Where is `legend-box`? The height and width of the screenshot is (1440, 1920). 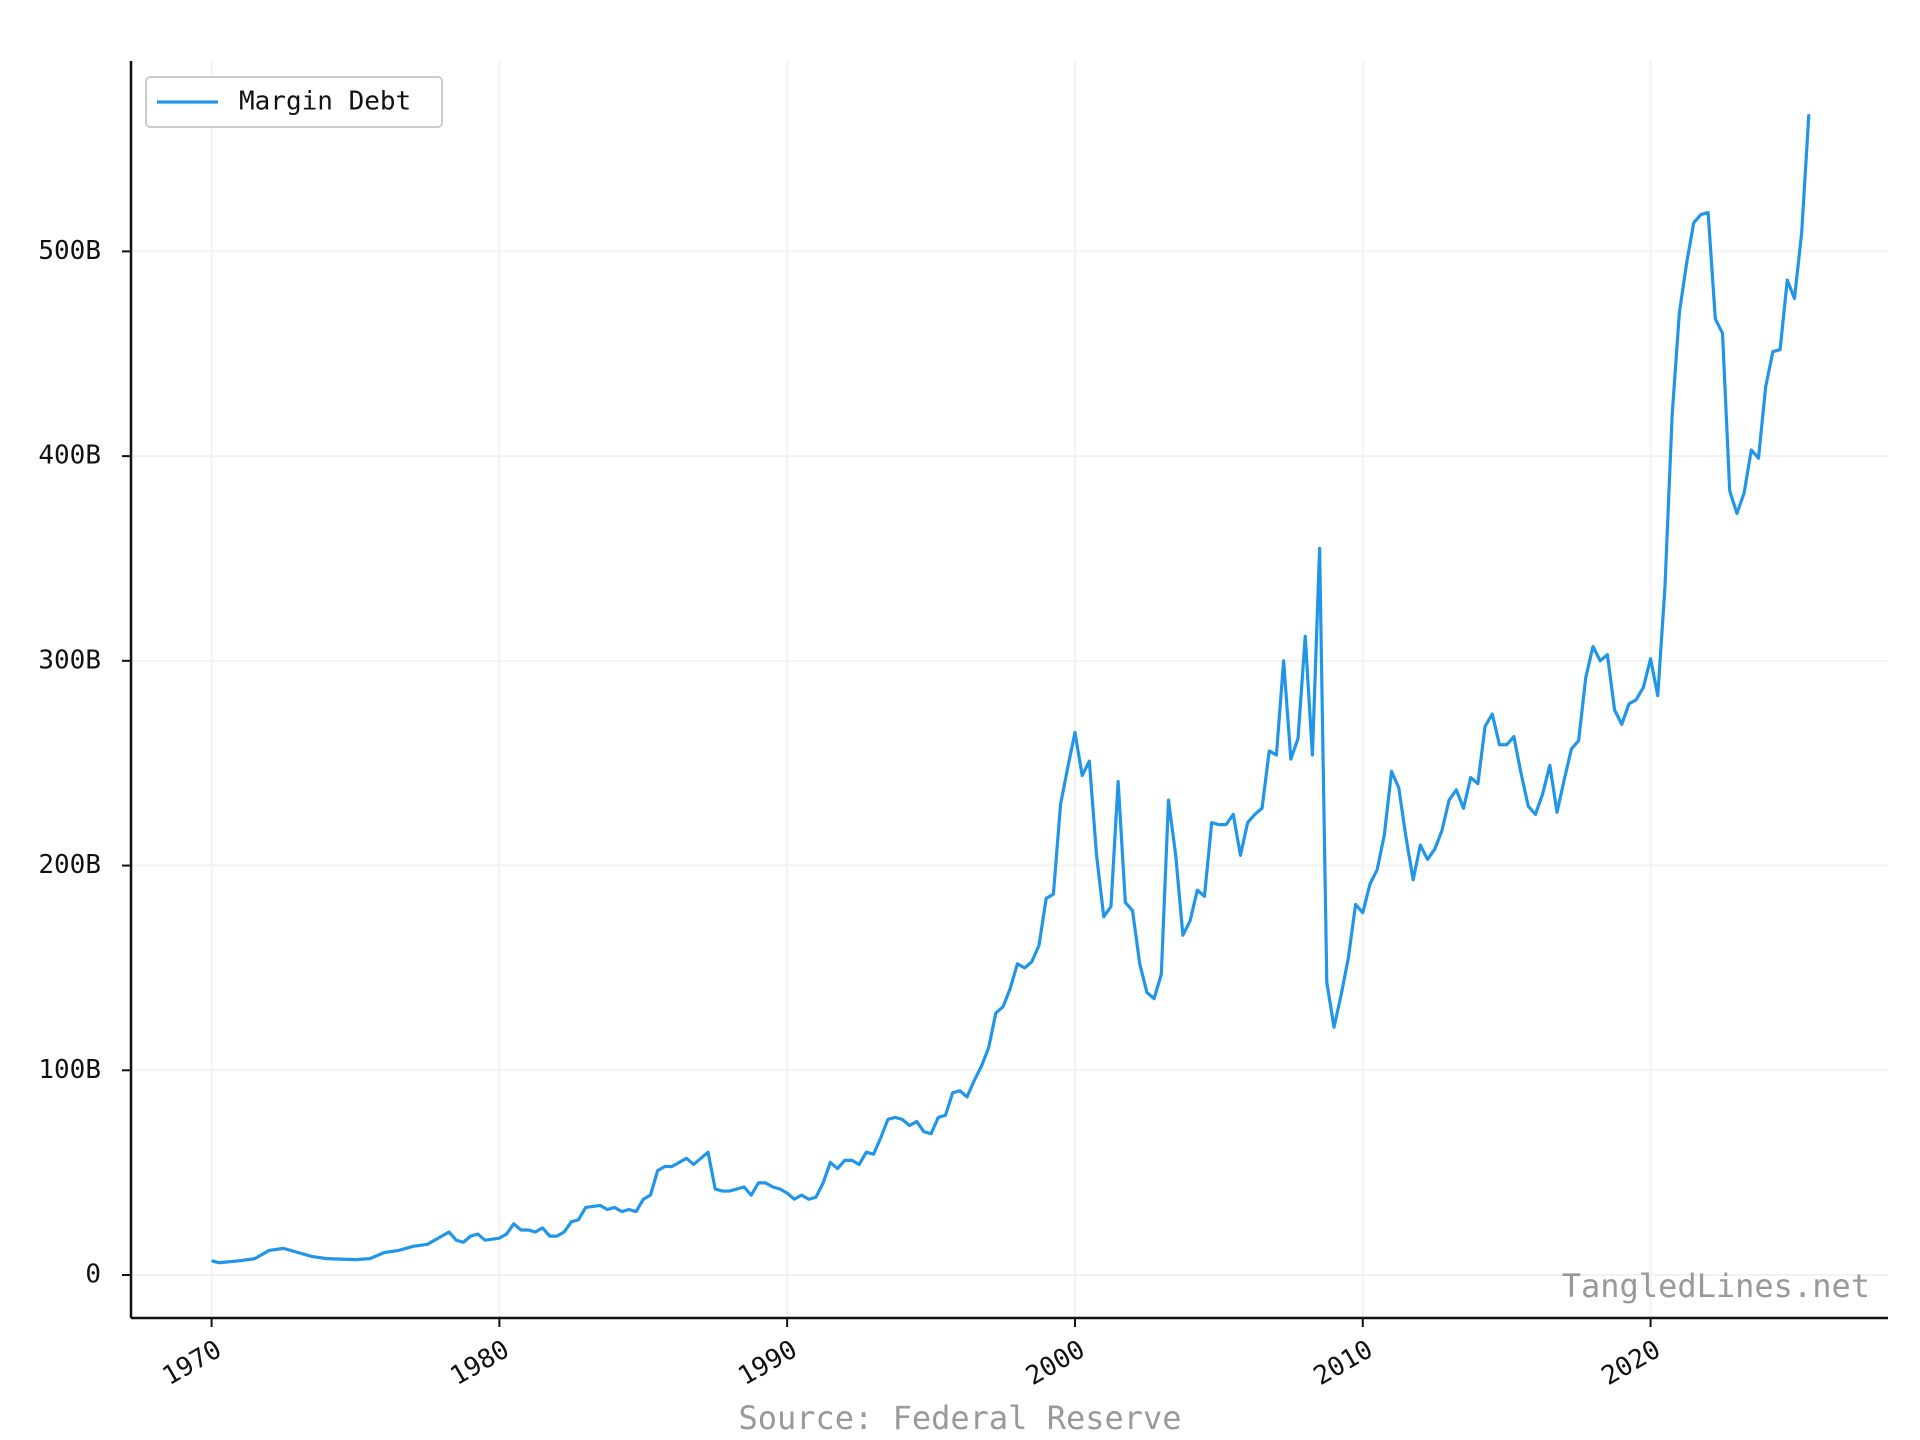 legend-box is located at coordinates (294, 102).